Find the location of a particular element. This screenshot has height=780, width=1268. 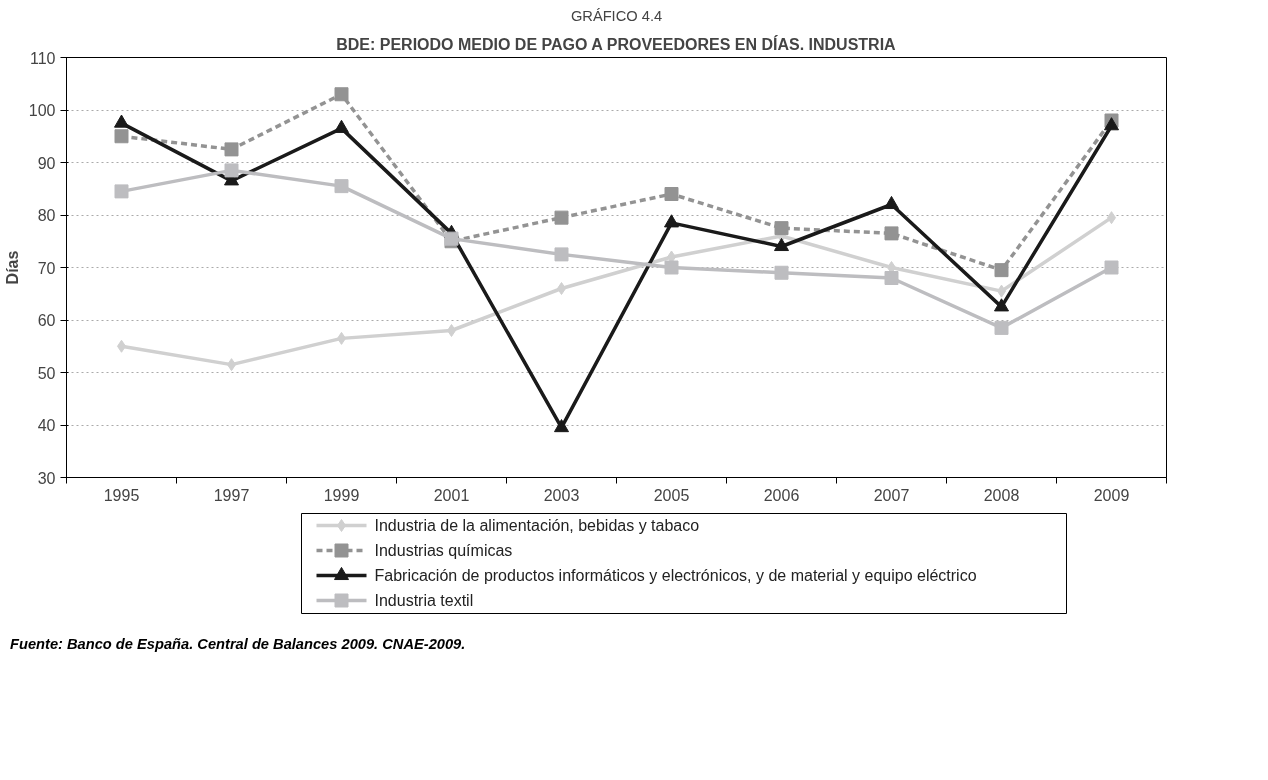

x-tick-label: 2009 is located at coordinates (1111, 495).